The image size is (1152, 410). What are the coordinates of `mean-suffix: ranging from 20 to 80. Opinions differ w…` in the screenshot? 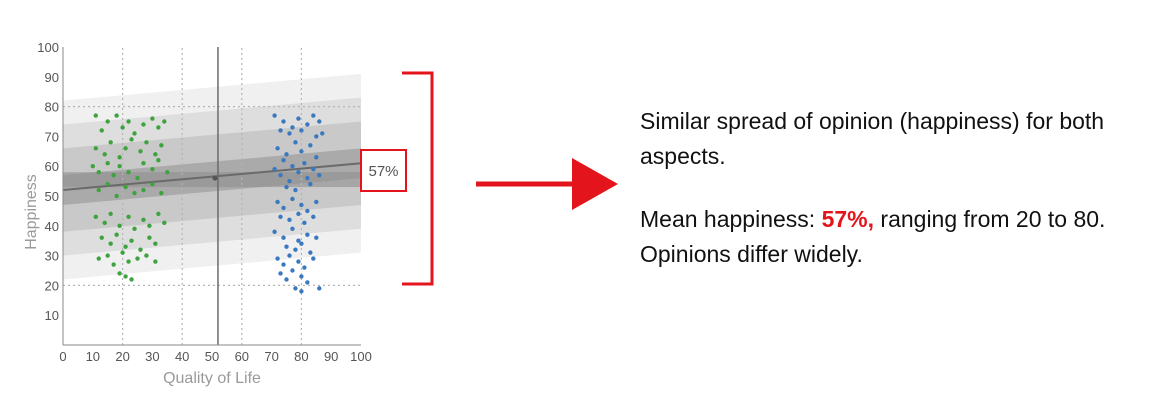 It's located at (873, 236).